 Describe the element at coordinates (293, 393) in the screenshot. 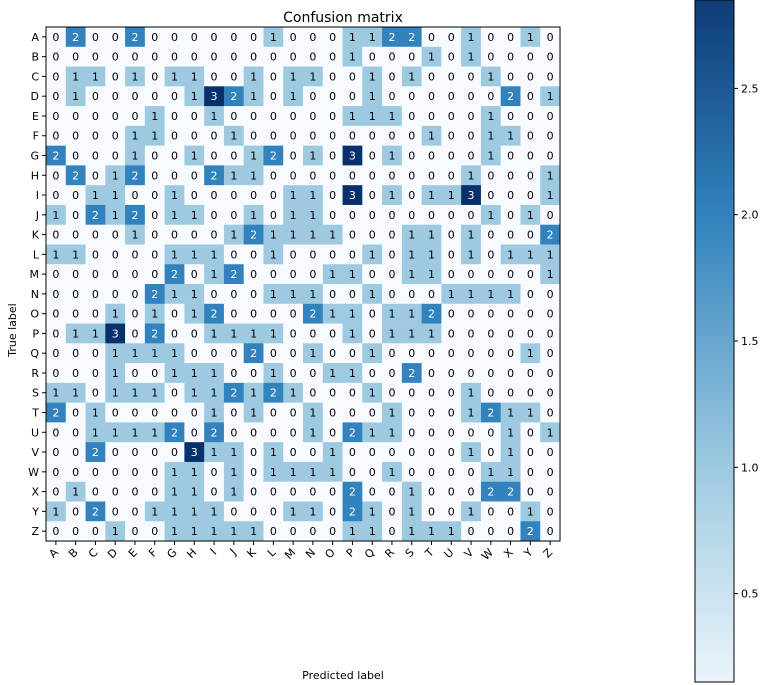

I see `cell-S-M` at that location.